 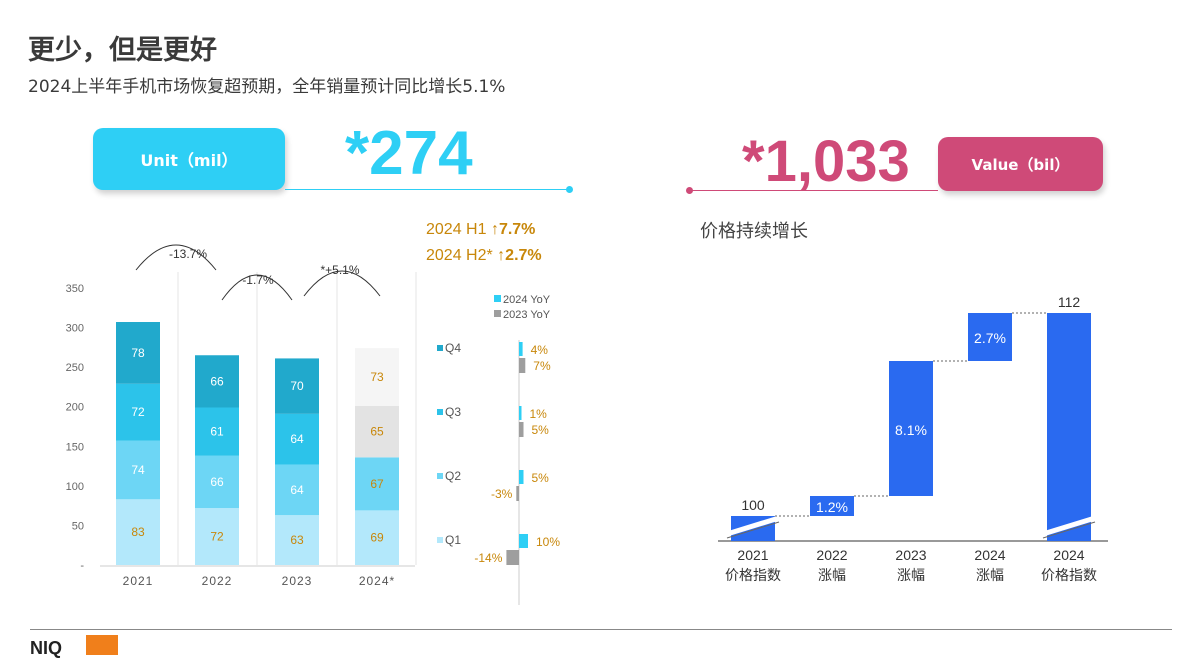 I want to click on waterfall-category-label: 价格指数, so click(x=753, y=575).